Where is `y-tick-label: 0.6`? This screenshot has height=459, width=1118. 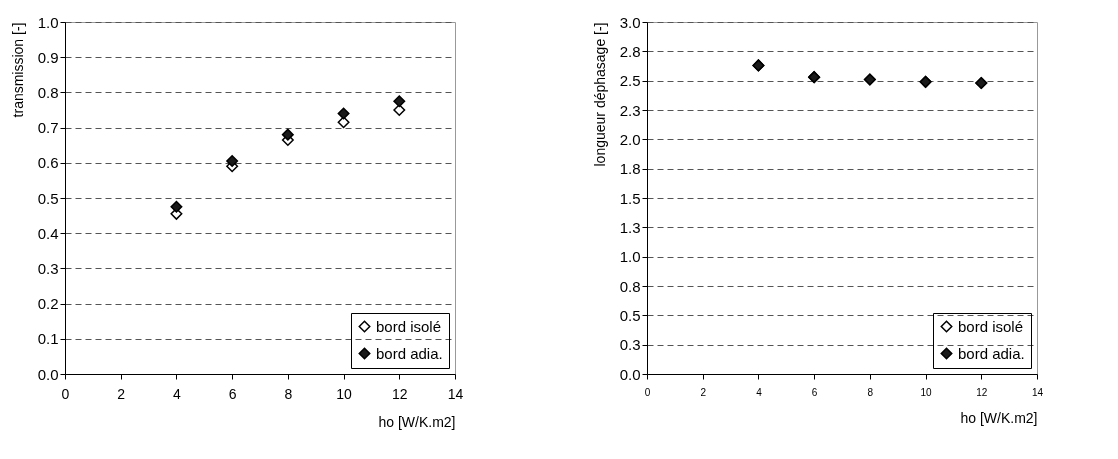 y-tick-label: 0.6 is located at coordinates (48, 163).